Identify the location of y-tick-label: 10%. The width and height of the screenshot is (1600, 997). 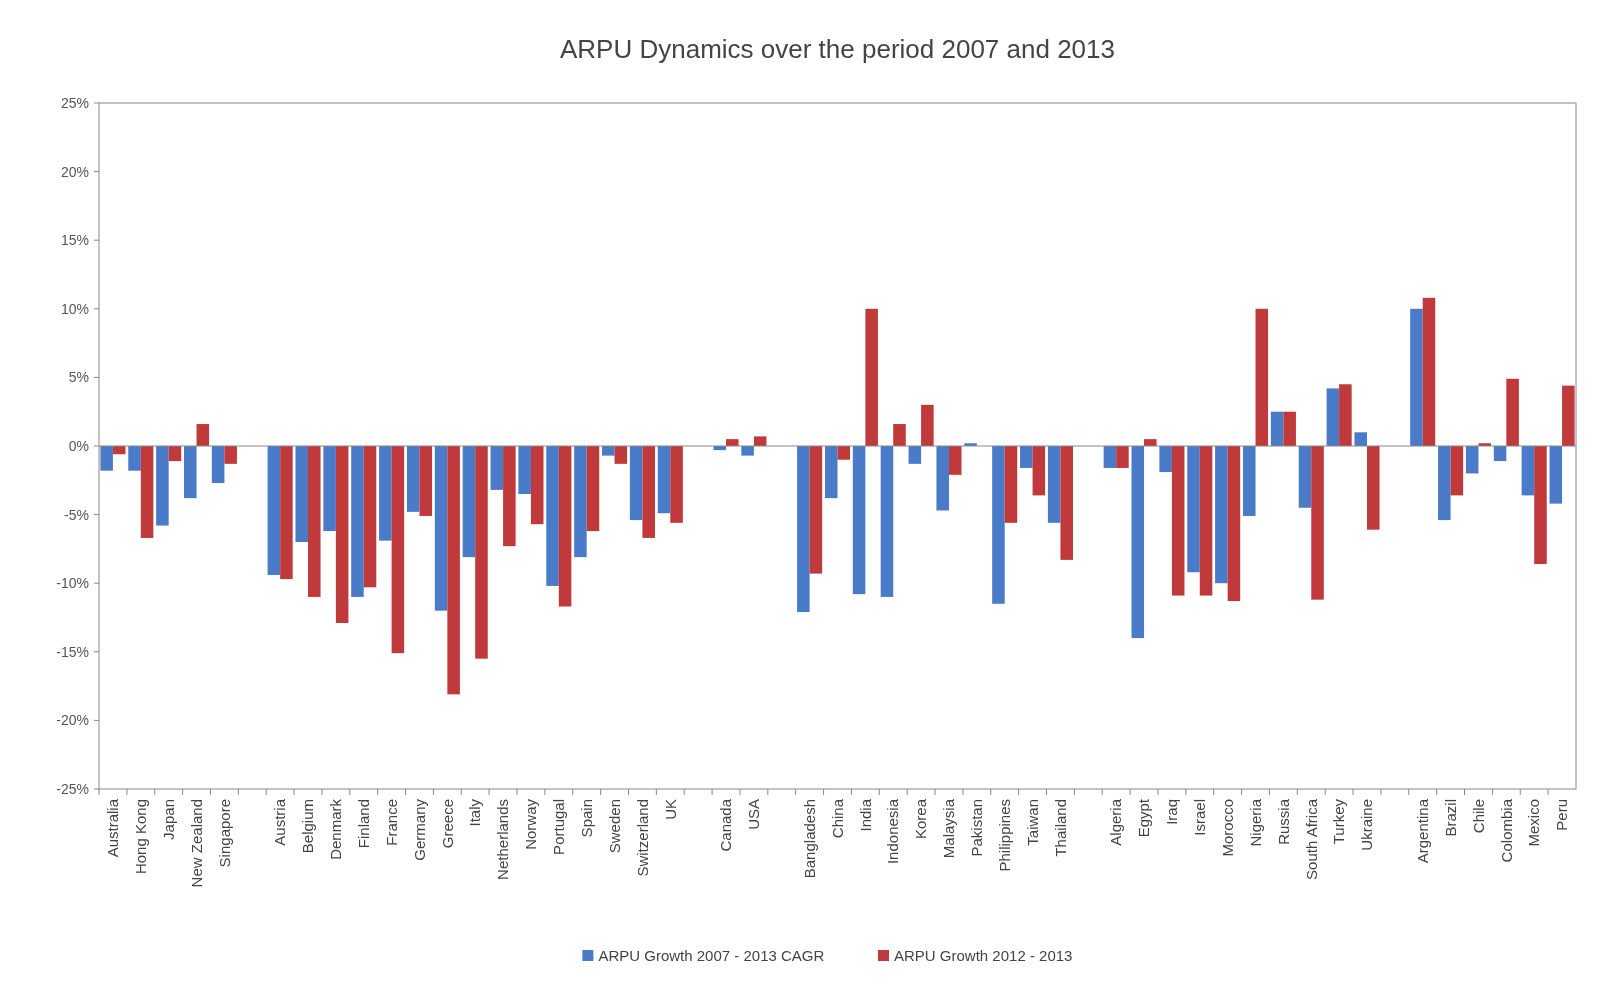
(74, 308).